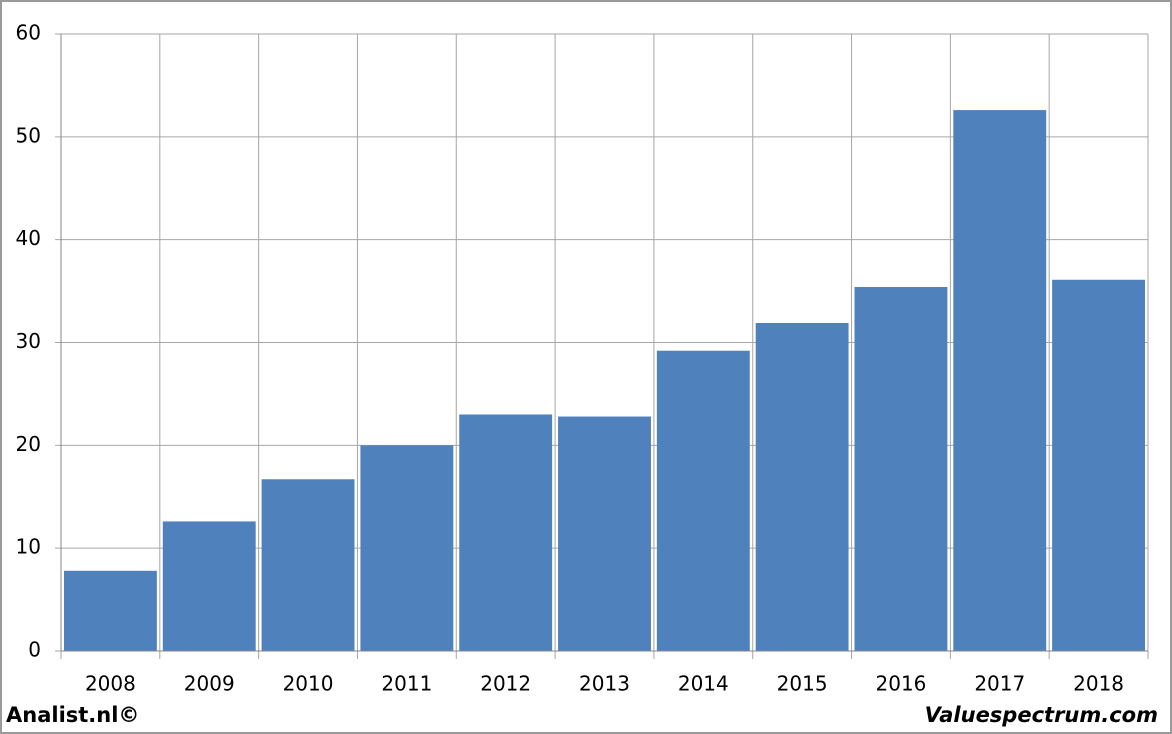 Image resolution: width=1172 pixels, height=734 pixels. What do you see at coordinates (406, 684) in the screenshot?
I see `x-tick-label: 2011` at bounding box center [406, 684].